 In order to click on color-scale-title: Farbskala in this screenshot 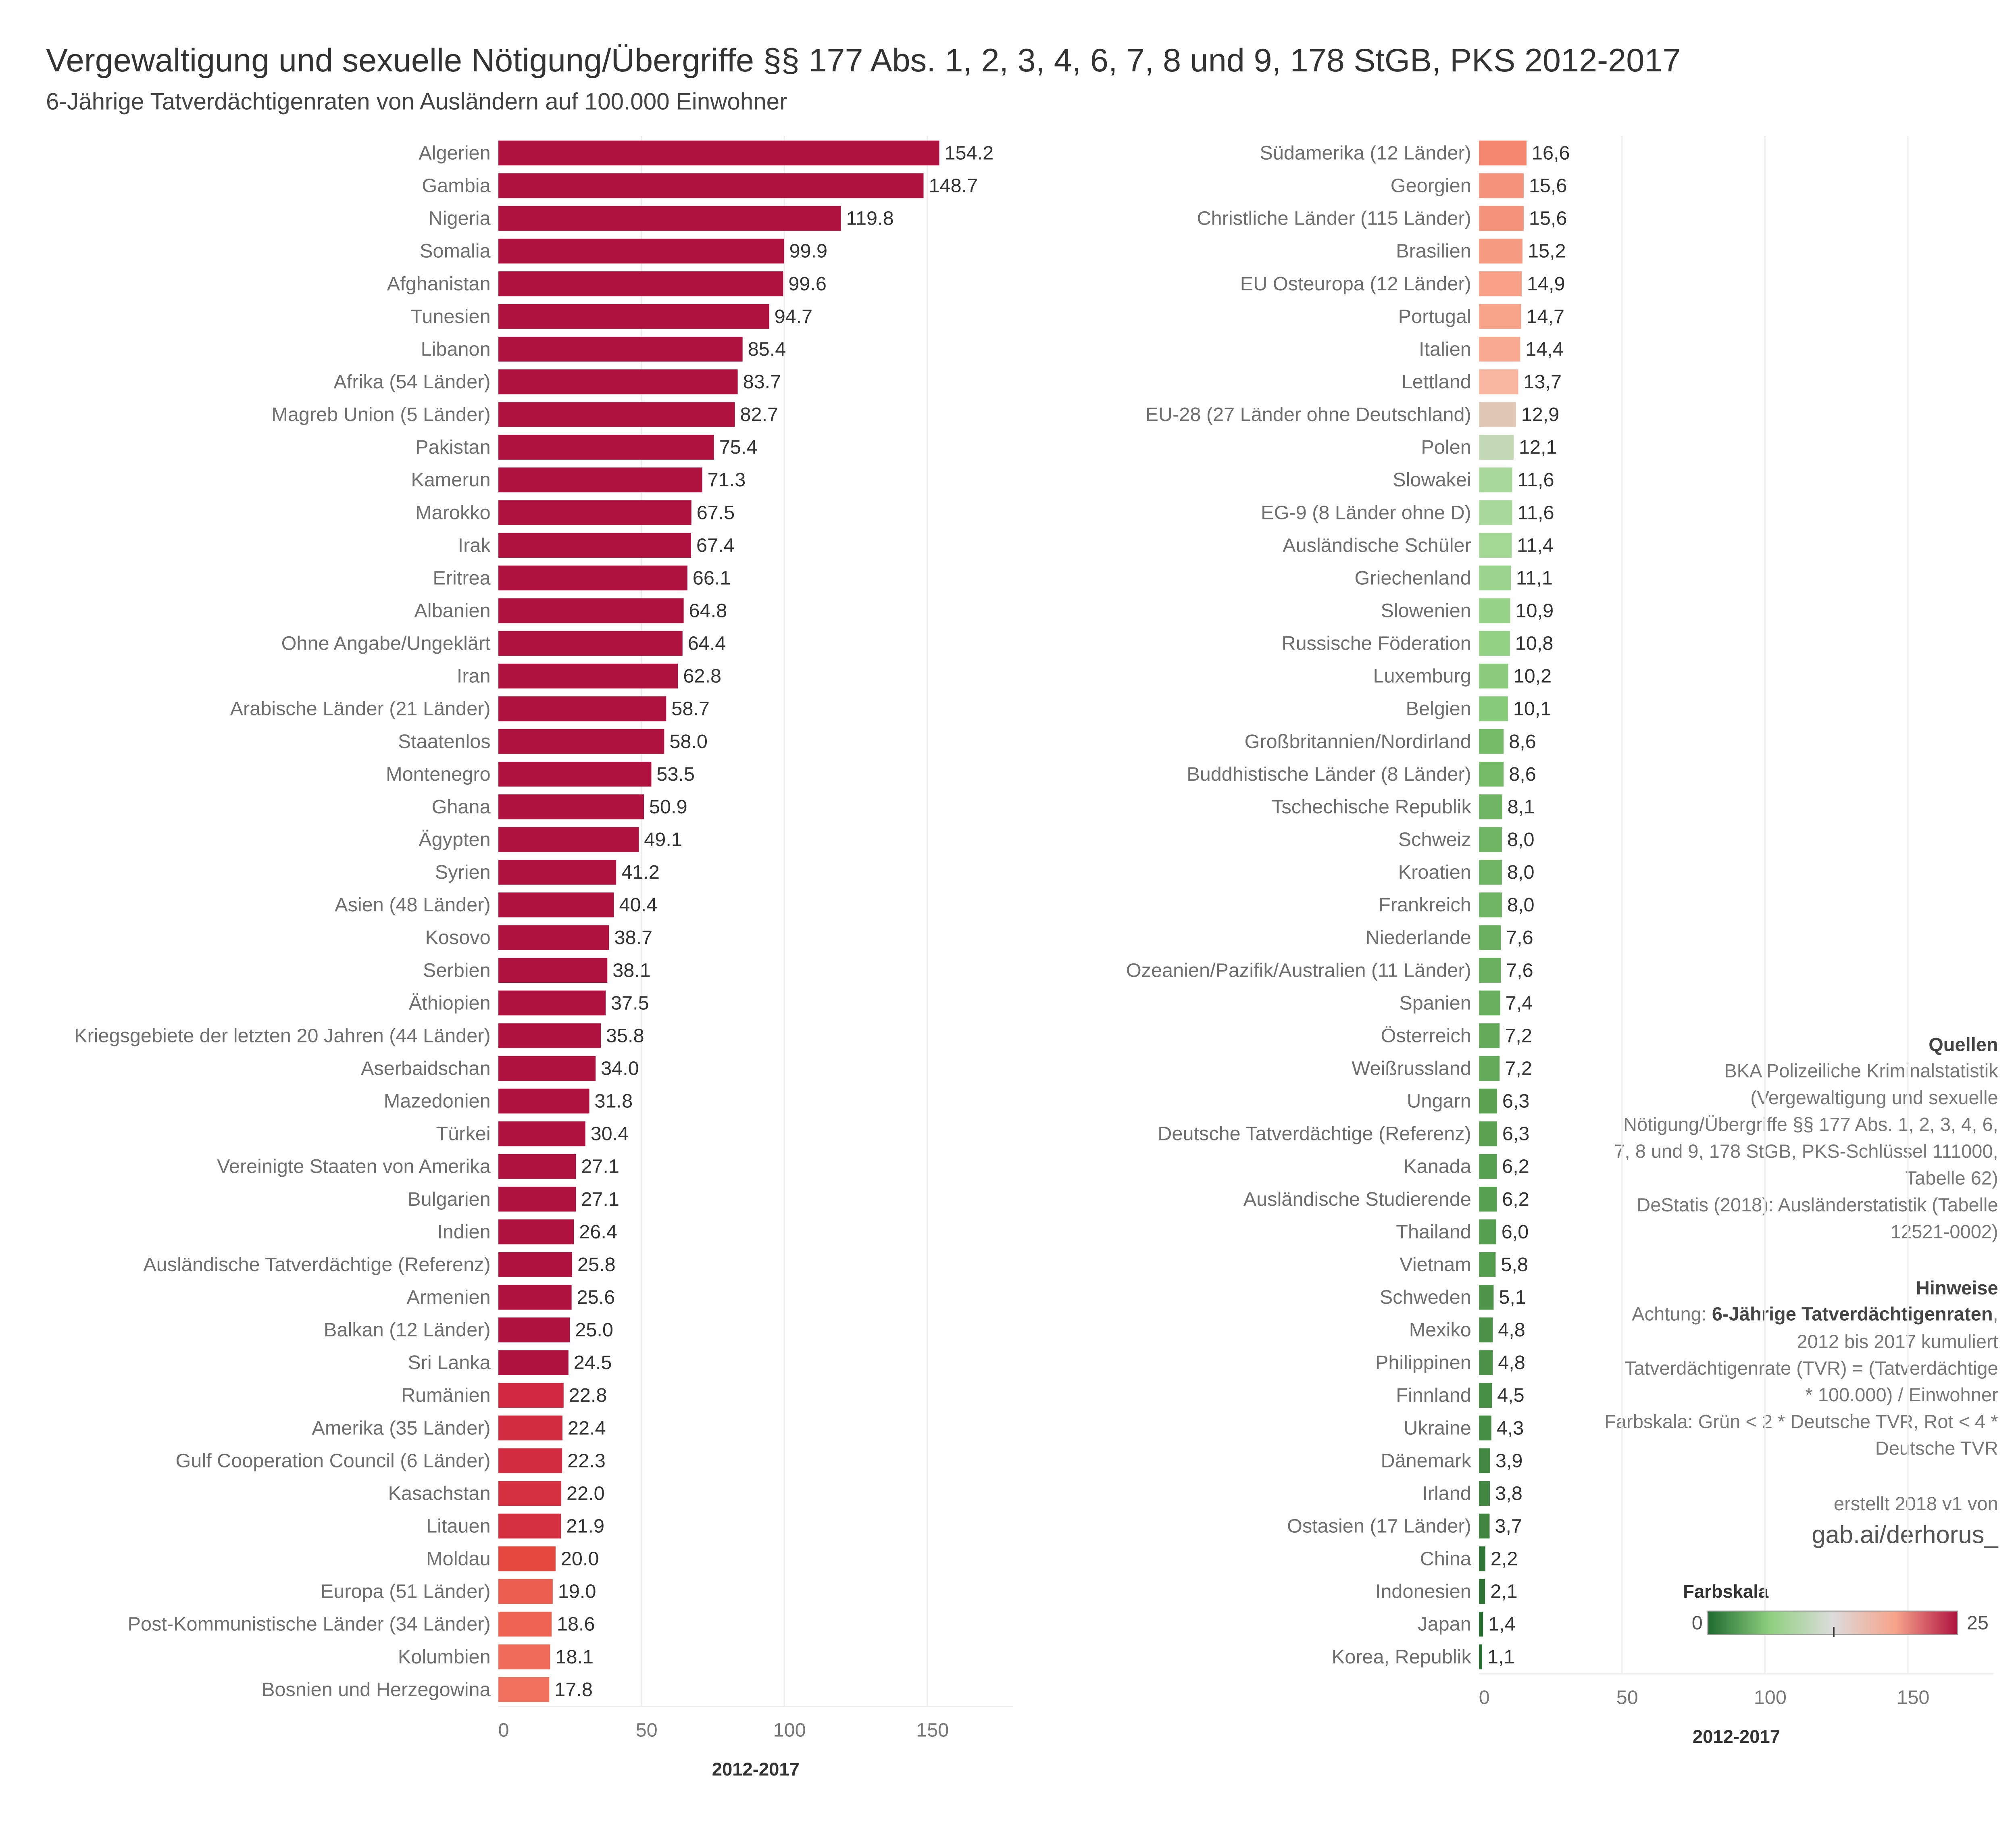, I will do `click(1726, 1591)`.